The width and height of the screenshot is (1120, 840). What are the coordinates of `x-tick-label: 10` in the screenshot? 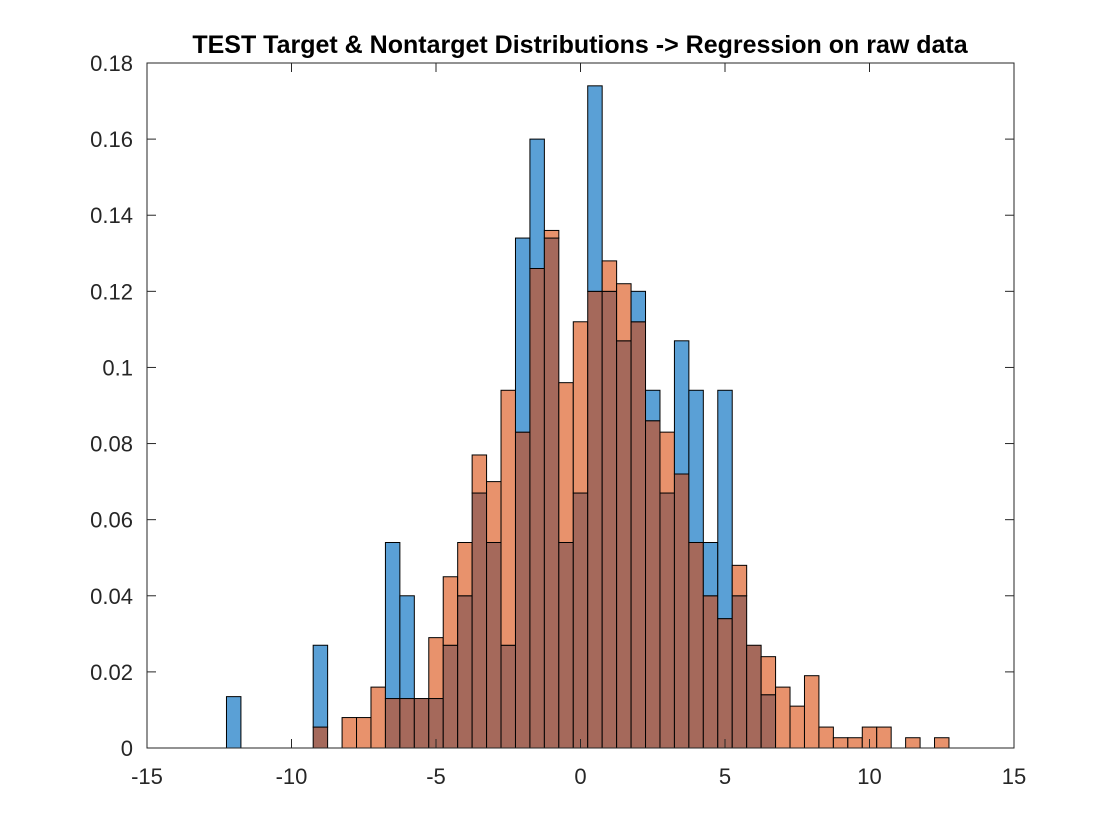 It's located at (869, 776).